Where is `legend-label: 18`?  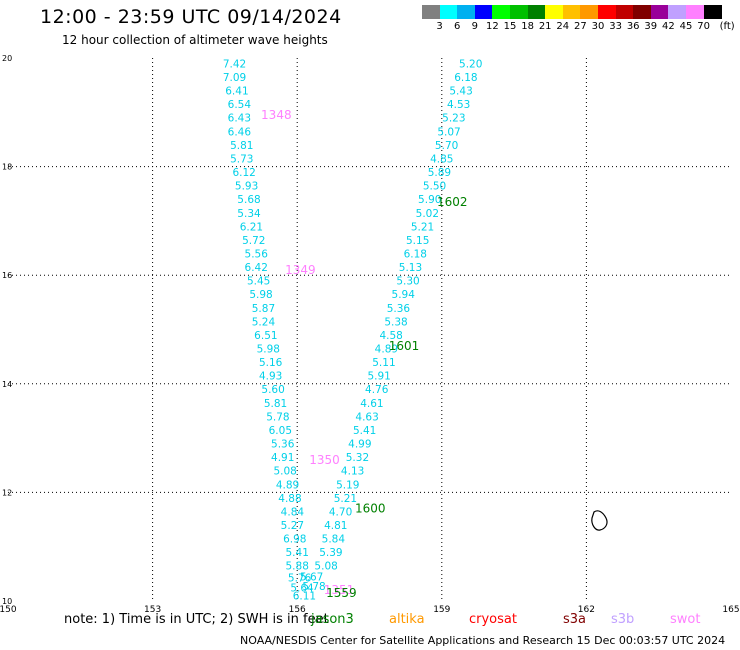
legend-label: 18 is located at coordinates (527, 26).